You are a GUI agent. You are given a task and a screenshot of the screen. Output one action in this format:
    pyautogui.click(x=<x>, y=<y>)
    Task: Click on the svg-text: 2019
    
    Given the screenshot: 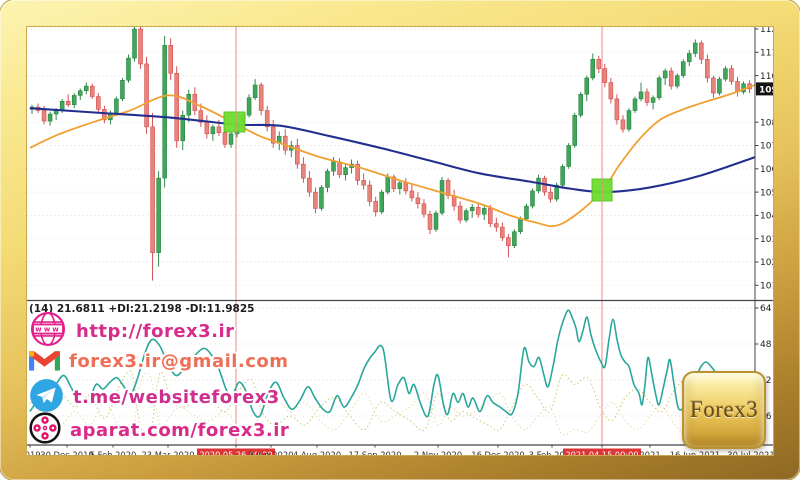 What is the action you would take?
    pyautogui.click(x=34, y=452)
    